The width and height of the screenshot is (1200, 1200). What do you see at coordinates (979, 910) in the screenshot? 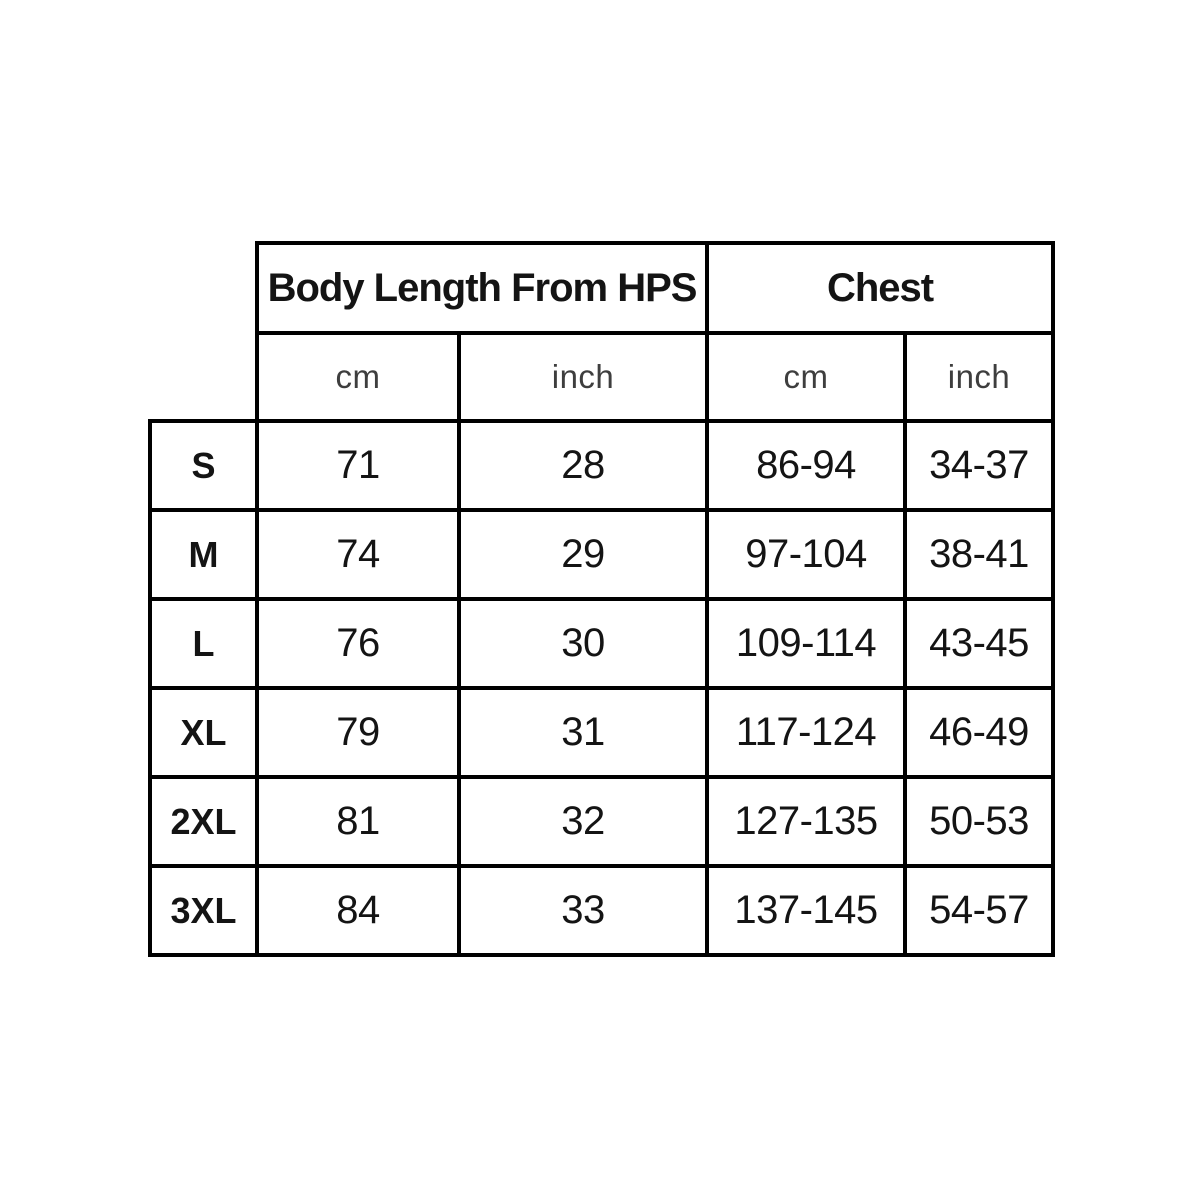
I see `value-chest-inch: 54-57` at bounding box center [979, 910].